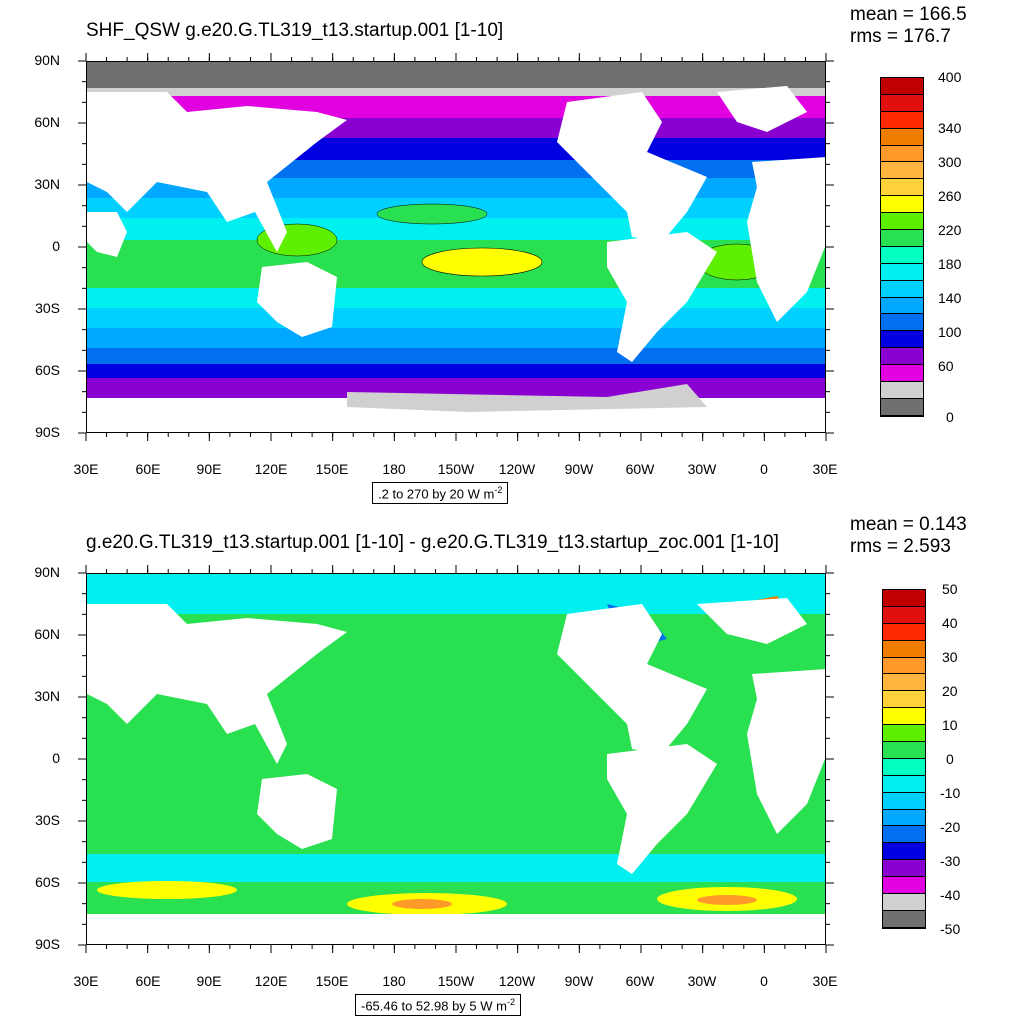 This screenshot has height=1024, width=1024. I want to click on top-cbar-label-100: 100, so click(950, 332).